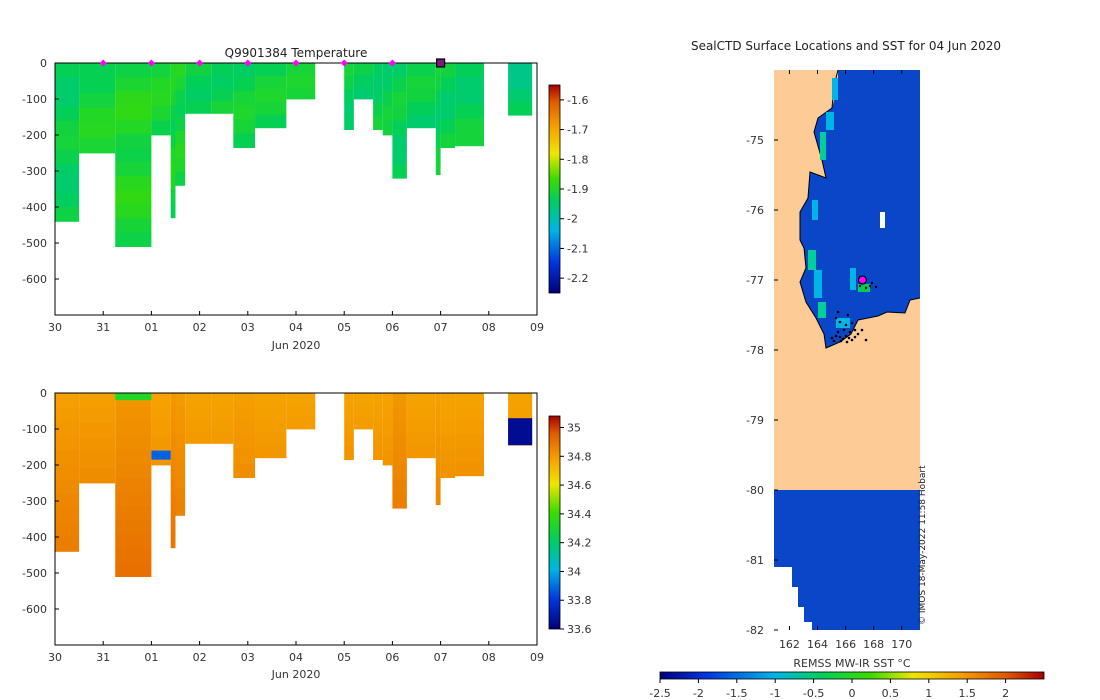 The height and width of the screenshot is (700, 1100). Describe the element at coordinates (200, 327) in the screenshot. I see `x-tick-label: 02` at that location.